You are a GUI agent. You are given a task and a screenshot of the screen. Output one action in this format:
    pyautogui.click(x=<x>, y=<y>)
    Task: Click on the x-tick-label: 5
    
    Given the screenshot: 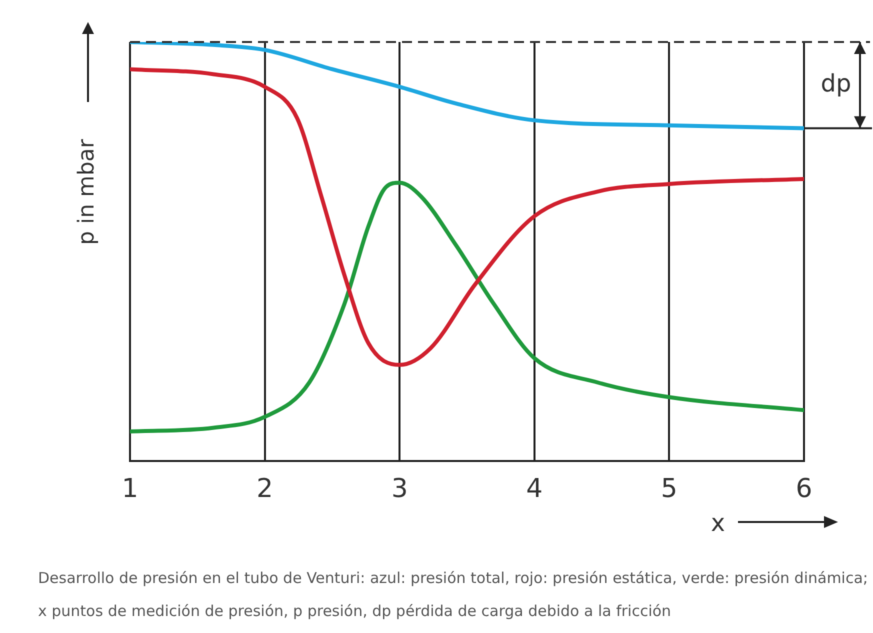 What is the action you would take?
    pyautogui.click(x=669, y=489)
    